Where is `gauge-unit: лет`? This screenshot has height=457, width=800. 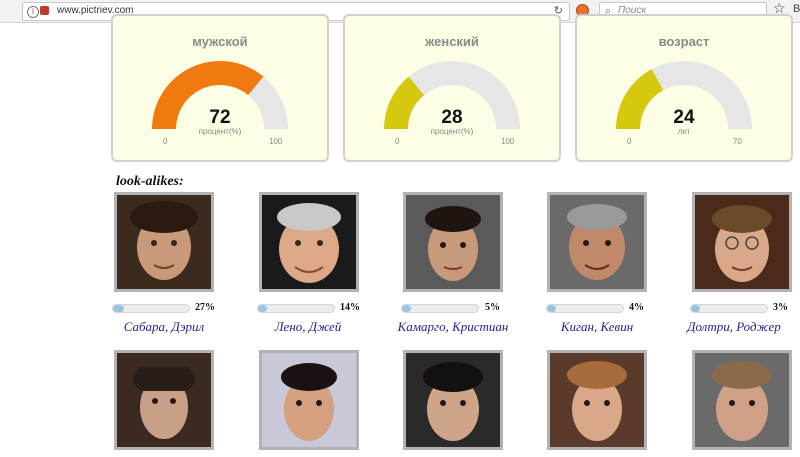
gauge-unit: лет is located at coordinates (684, 131).